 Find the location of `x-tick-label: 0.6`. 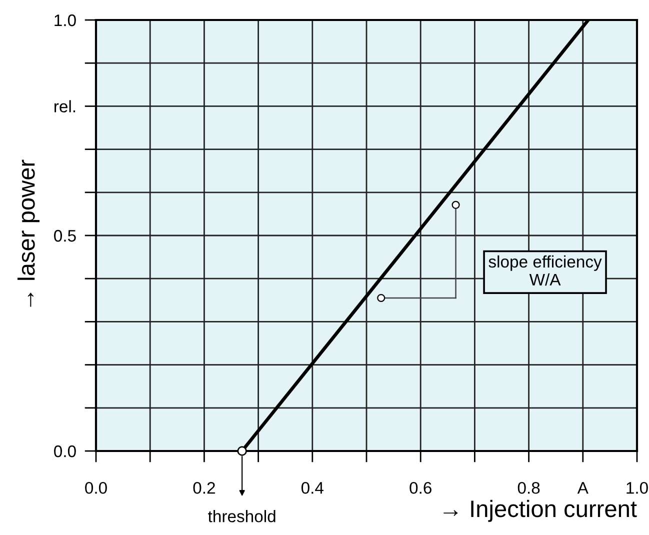

x-tick-label: 0.6 is located at coordinates (421, 488).